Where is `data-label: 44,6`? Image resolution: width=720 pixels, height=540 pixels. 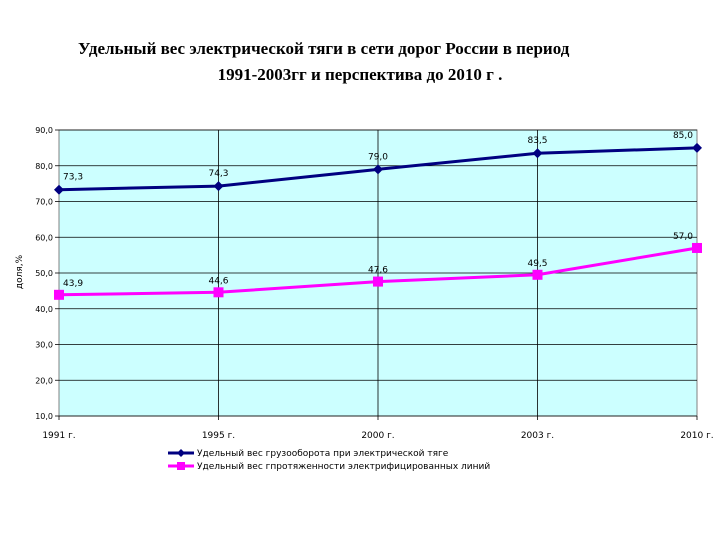 data-label: 44,6 is located at coordinates (218, 281).